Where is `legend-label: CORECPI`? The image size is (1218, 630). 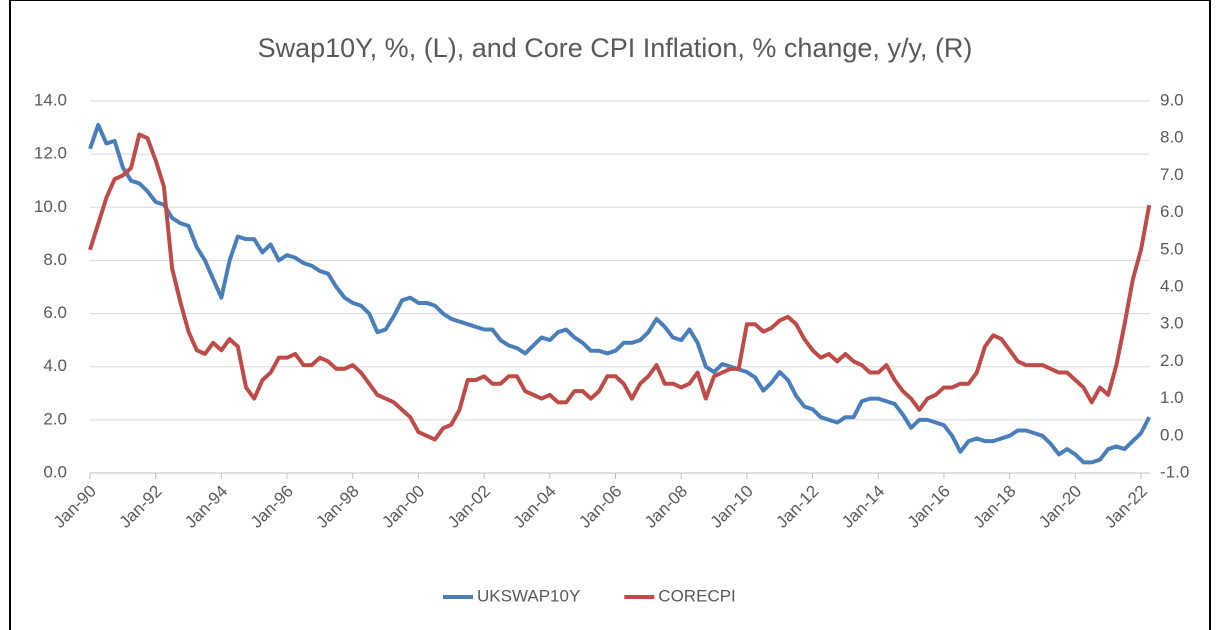
legend-label: CORECPI is located at coordinates (696, 595).